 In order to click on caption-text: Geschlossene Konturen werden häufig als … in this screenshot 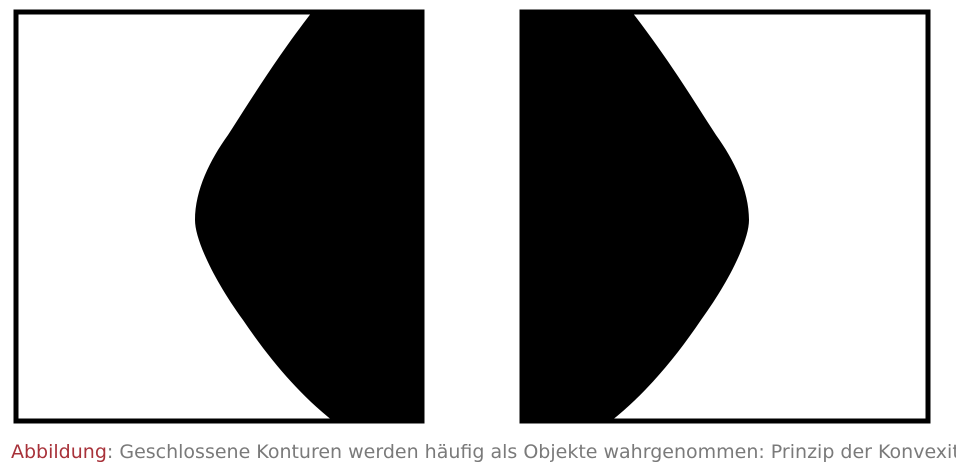, I will do `click(537, 452)`.